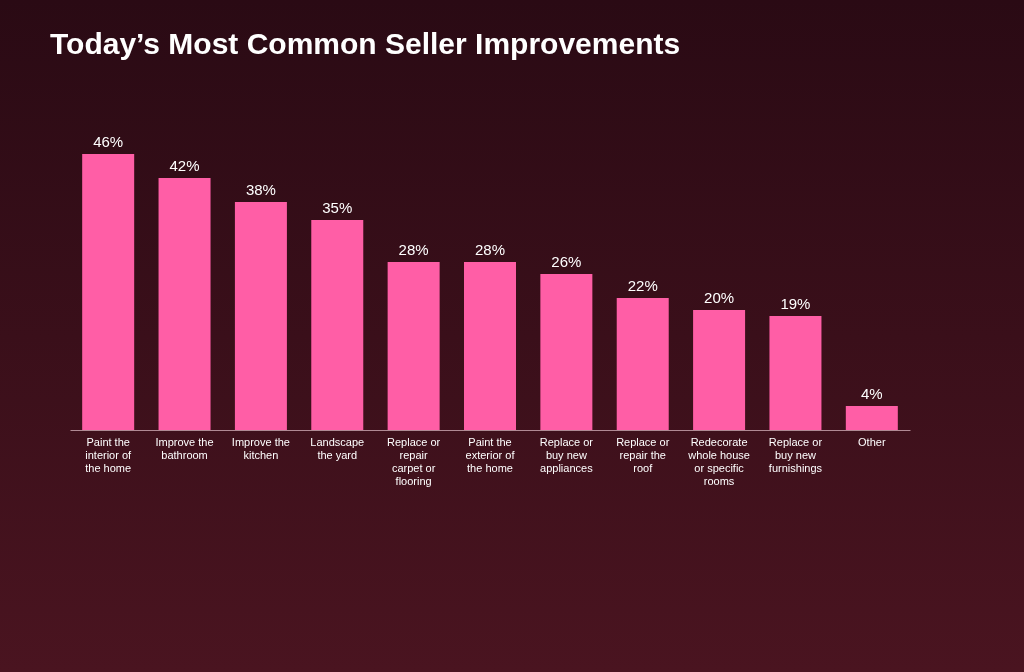  What do you see at coordinates (337, 207) in the screenshot?
I see `data-label: 35%` at bounding box center [337, 207].